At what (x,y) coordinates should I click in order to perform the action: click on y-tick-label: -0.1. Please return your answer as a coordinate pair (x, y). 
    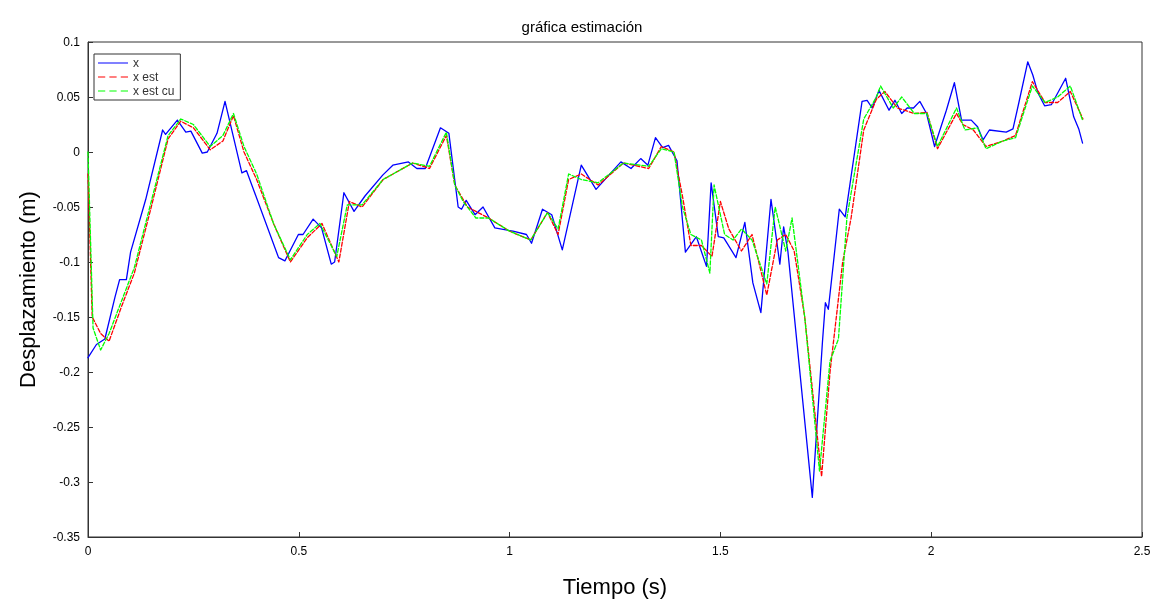
    Looking at the image, I should click on (70, 262).